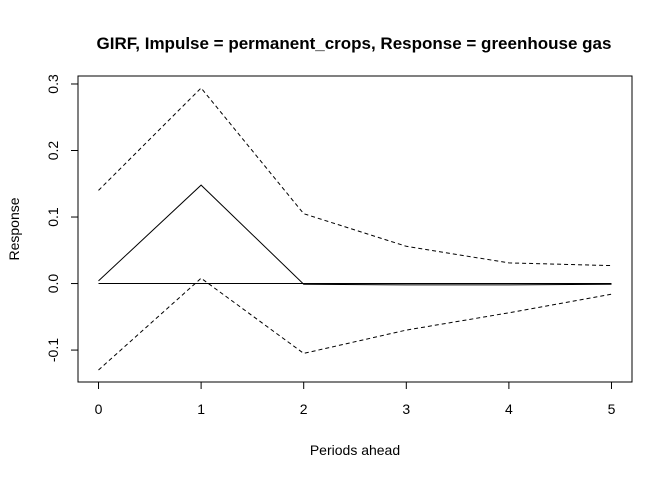 The image size is (672, 480). I want to click on y-tick-label: 0.2, so click(53, 151).